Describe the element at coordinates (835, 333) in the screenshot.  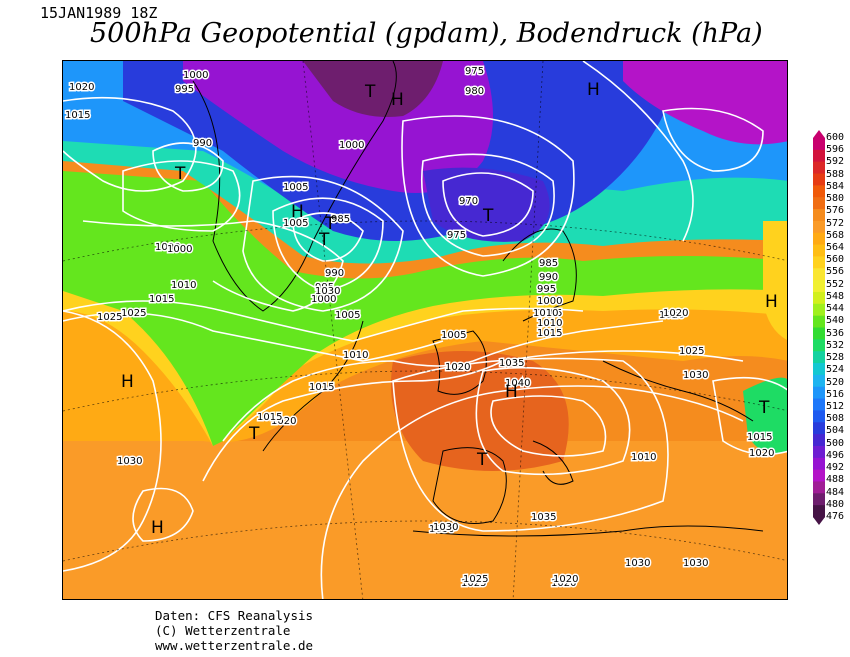
I see `colorbar-tick-label: 536` at that location.